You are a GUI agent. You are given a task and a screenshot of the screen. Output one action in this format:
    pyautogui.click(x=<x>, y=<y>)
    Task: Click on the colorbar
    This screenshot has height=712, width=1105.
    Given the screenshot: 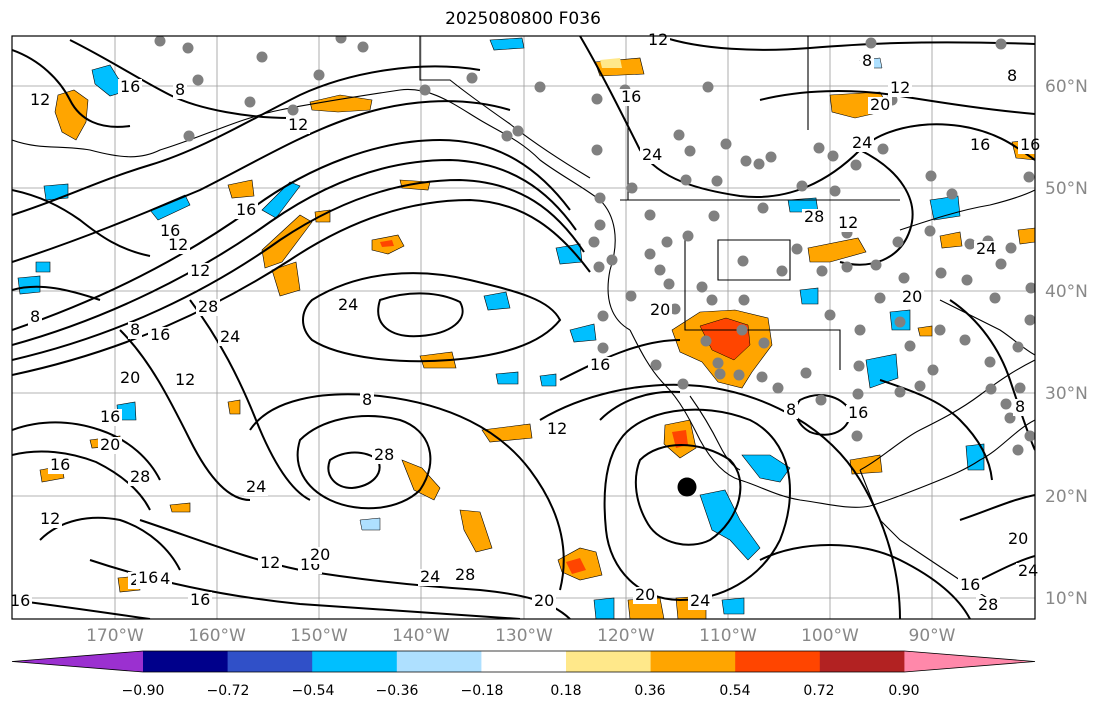 What is the action you would take?
    pyautogui.click(x=523, y=661)
    